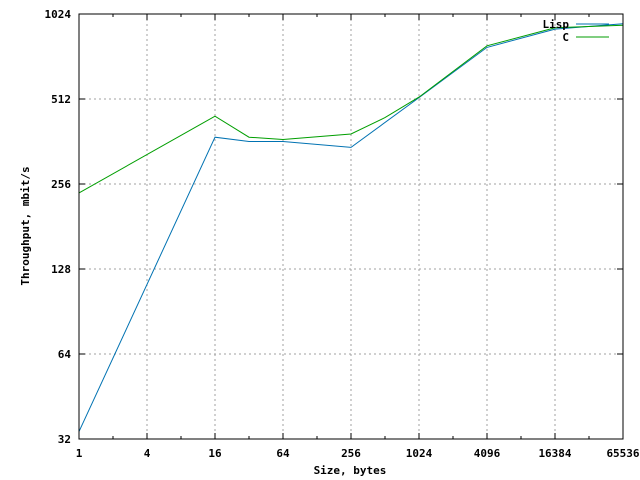 This screenshot has height=480, width=640. I want to click on y-tick-label: 32, so click(64, 439).